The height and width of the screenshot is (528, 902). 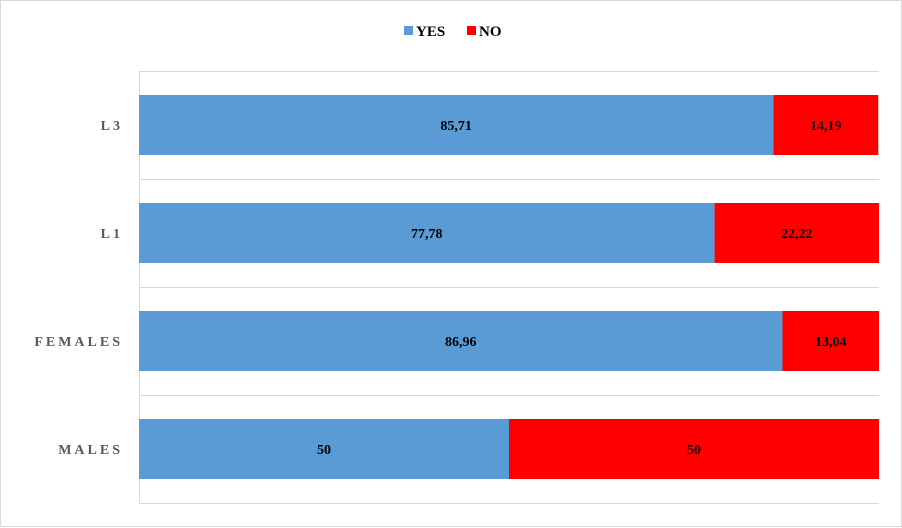 I want to click on bar-yes-males, so click(x=324, y=449).